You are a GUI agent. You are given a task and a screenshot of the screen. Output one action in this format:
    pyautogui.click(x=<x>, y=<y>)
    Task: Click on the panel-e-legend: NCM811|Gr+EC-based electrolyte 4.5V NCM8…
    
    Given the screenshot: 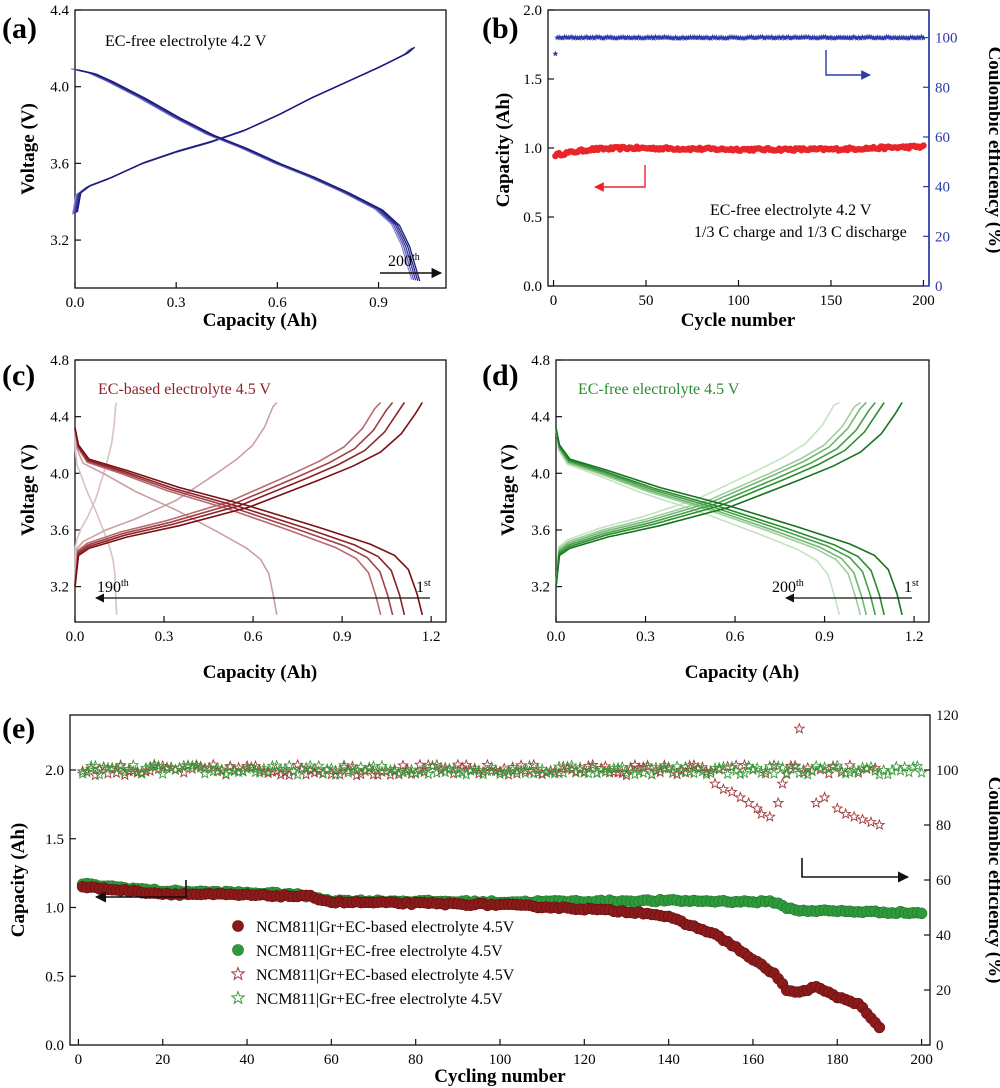 What is the action you would take?
    pyautogui.click(x=372, y=963)
    